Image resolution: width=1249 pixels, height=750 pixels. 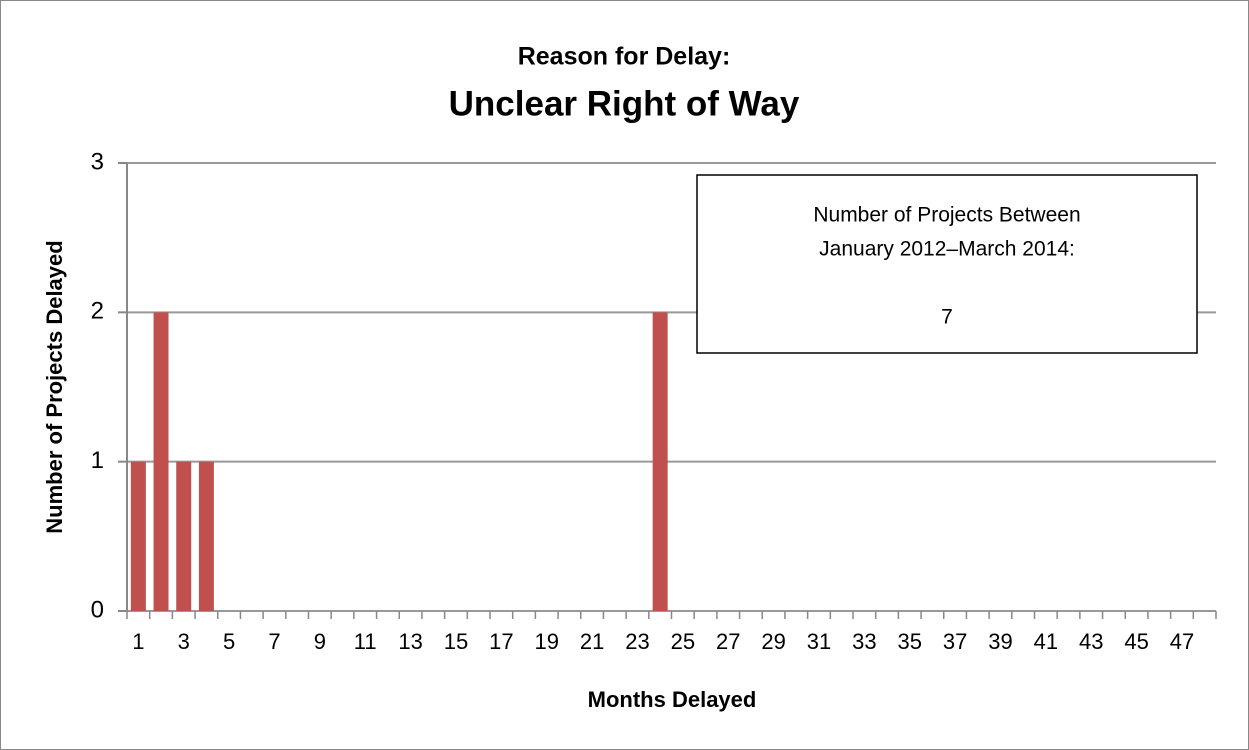 I want to click on x-tick-label: 31, so click(x=819, y=641).